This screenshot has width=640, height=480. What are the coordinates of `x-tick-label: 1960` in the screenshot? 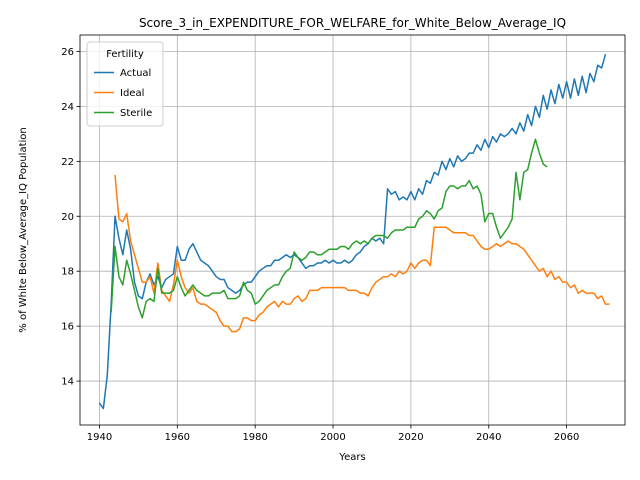 It's located at (177, 437).